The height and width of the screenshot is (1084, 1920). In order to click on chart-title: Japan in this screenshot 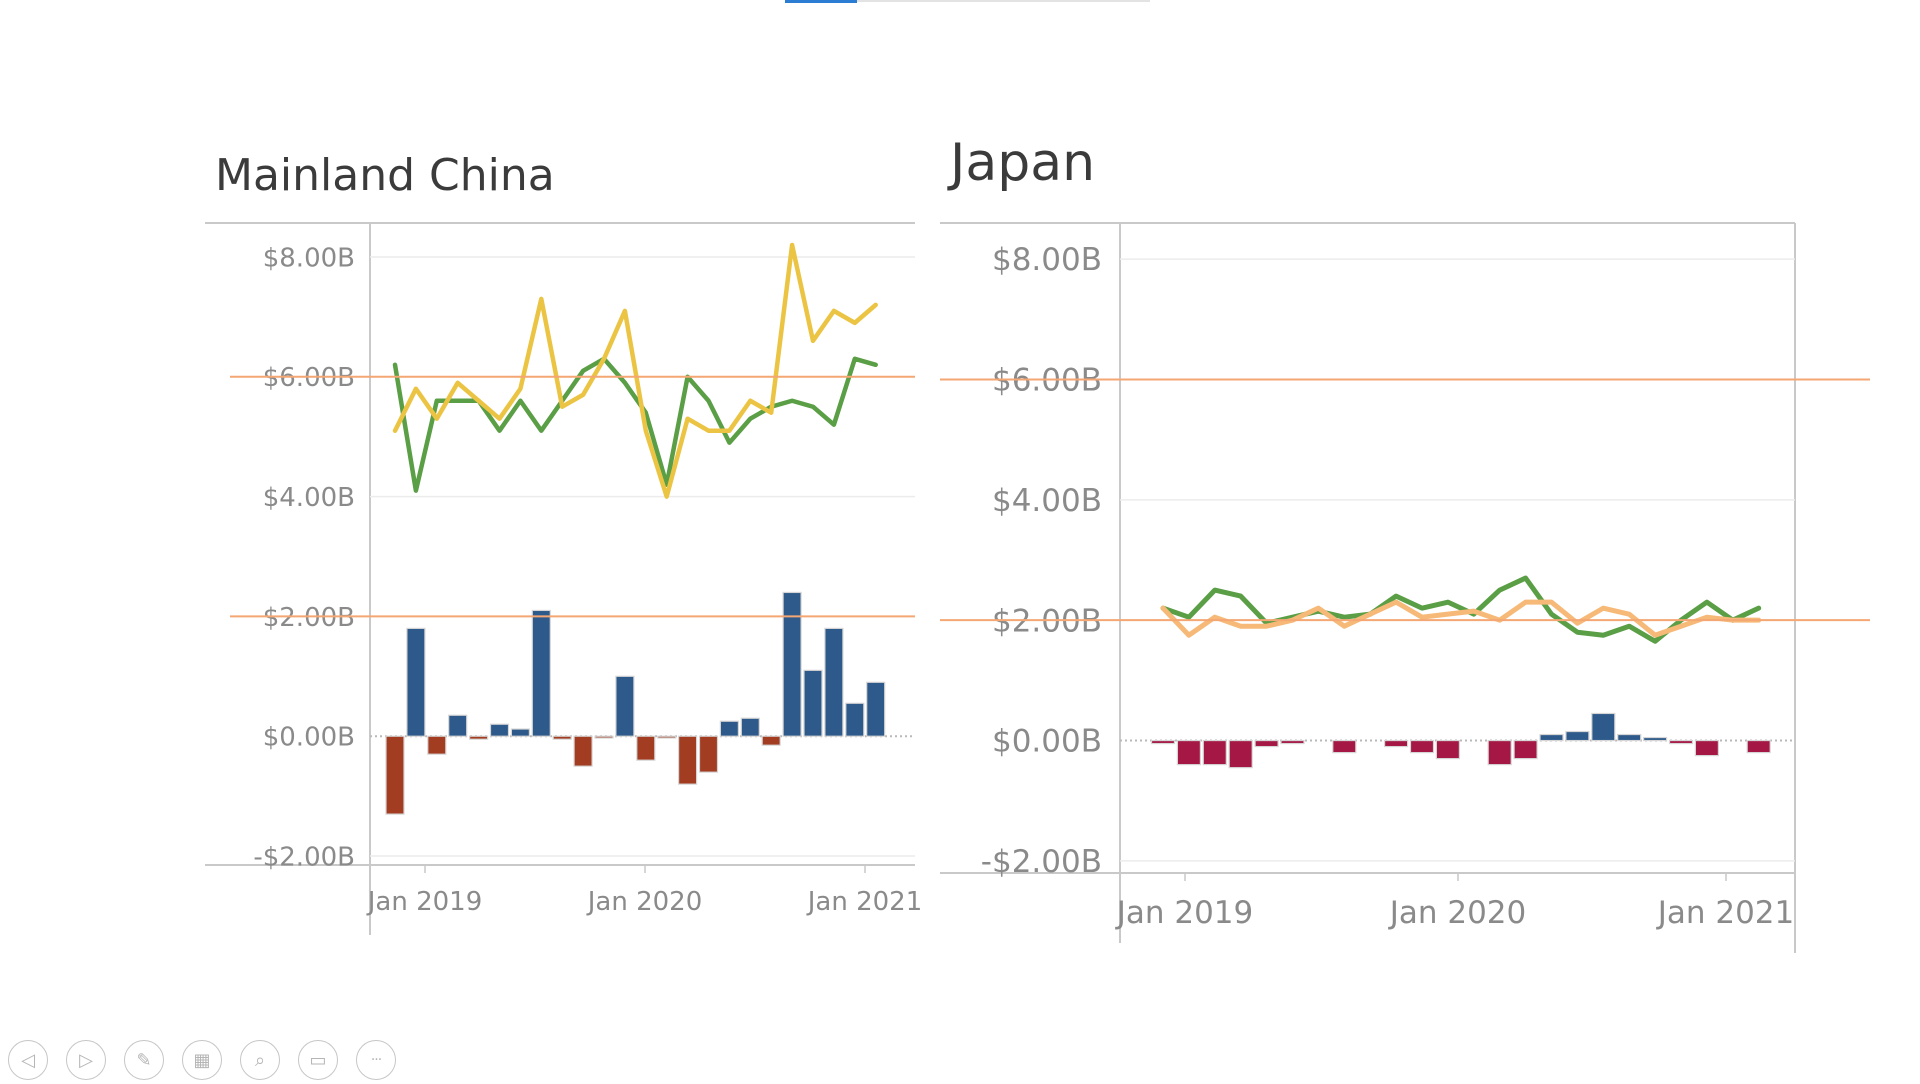, I will do `click(1021, 163)`.